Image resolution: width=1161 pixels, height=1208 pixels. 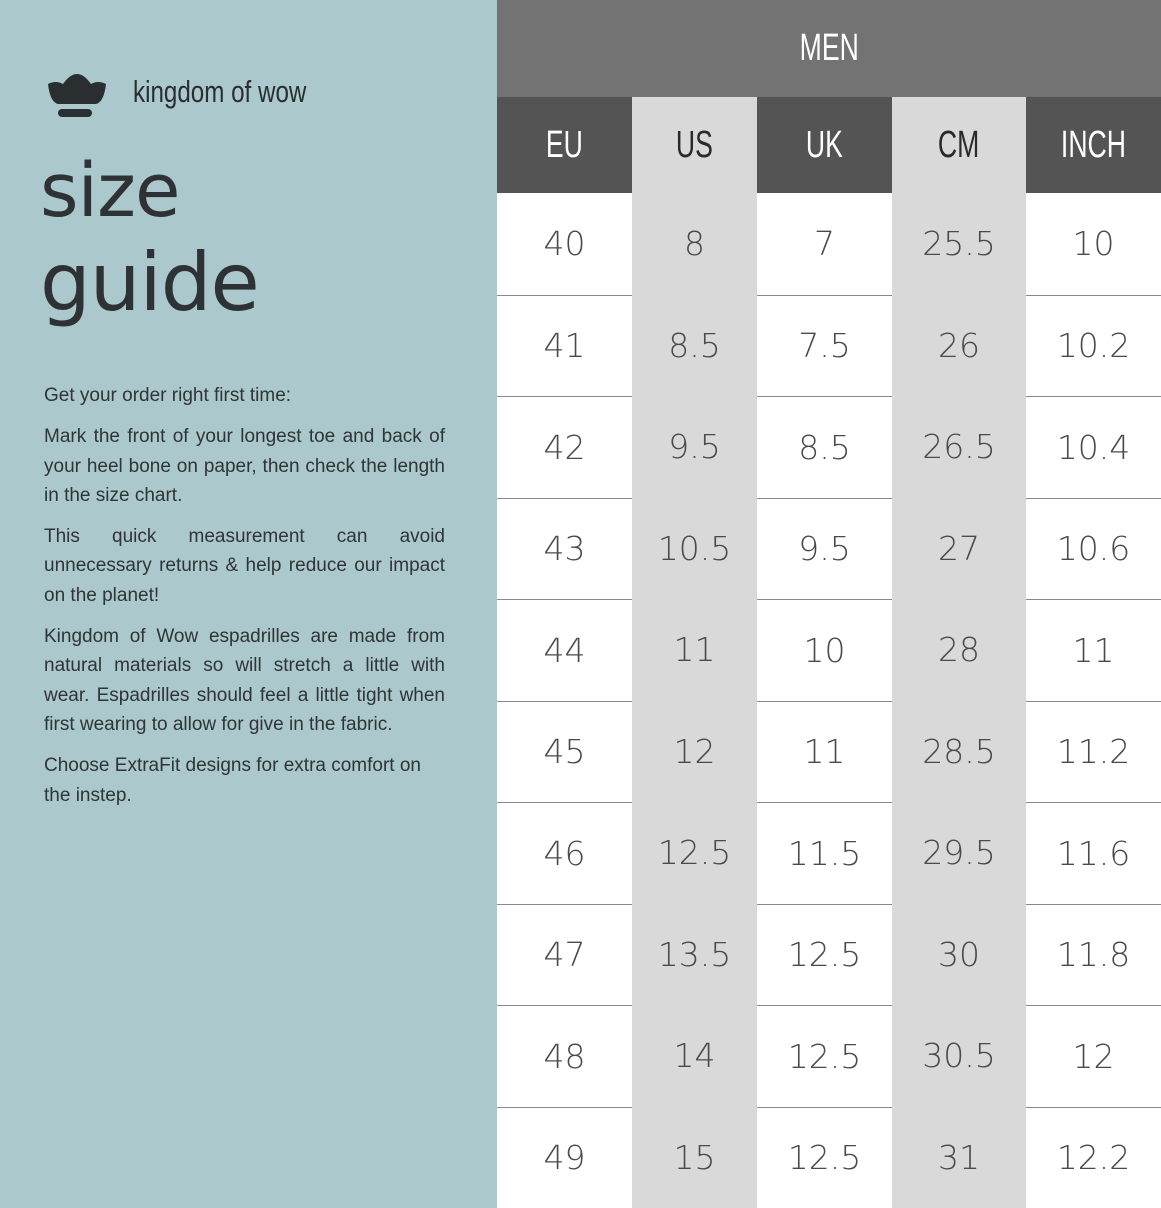 I want to click on table-cell: 29.5, so click(x=959, y=853).